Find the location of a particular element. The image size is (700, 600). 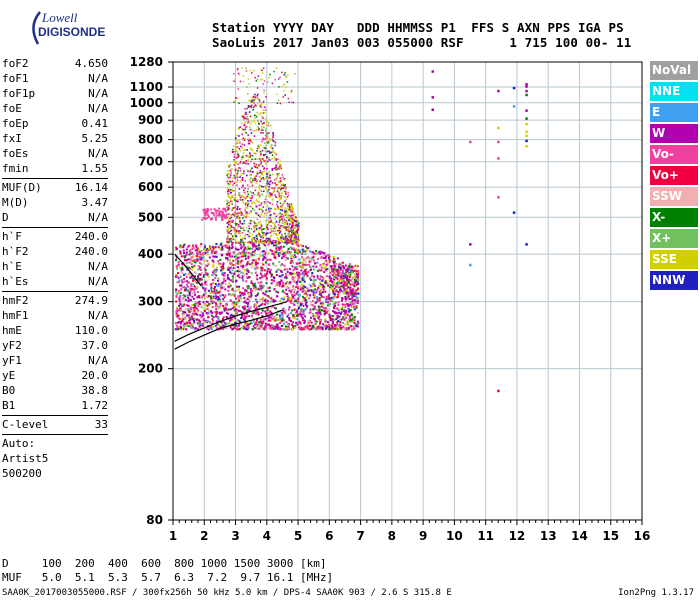

sparse-echo-point is located at coordinates (526, 124).